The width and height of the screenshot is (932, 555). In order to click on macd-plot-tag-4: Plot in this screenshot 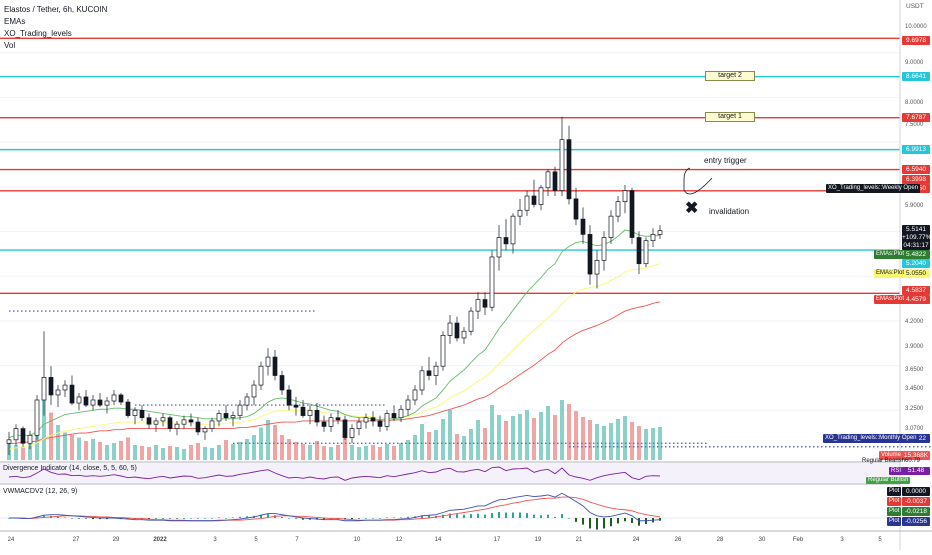, I will do `click(894, 521)`.